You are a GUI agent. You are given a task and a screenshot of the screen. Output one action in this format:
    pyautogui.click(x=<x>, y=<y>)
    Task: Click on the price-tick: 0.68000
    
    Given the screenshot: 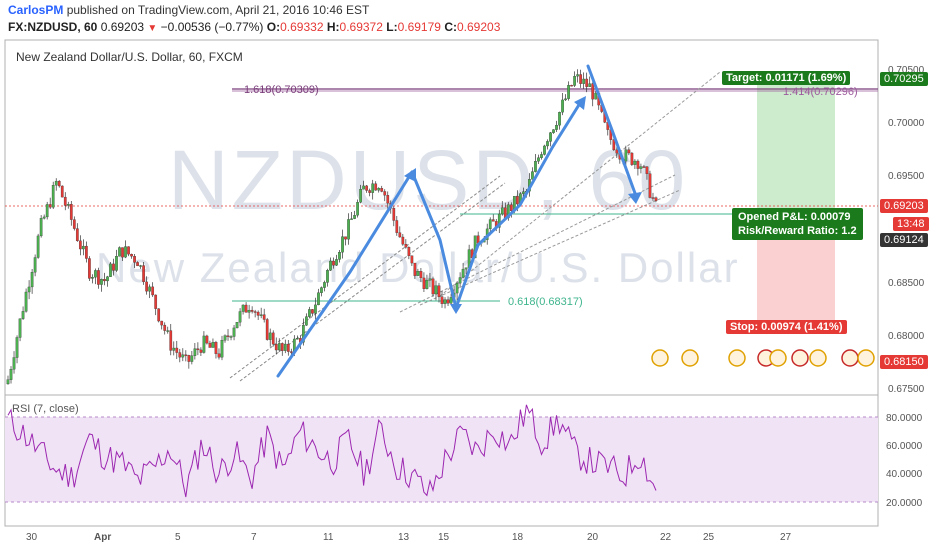 What is the action you would take?
    pyautogui.click(x=906, y=336)
    